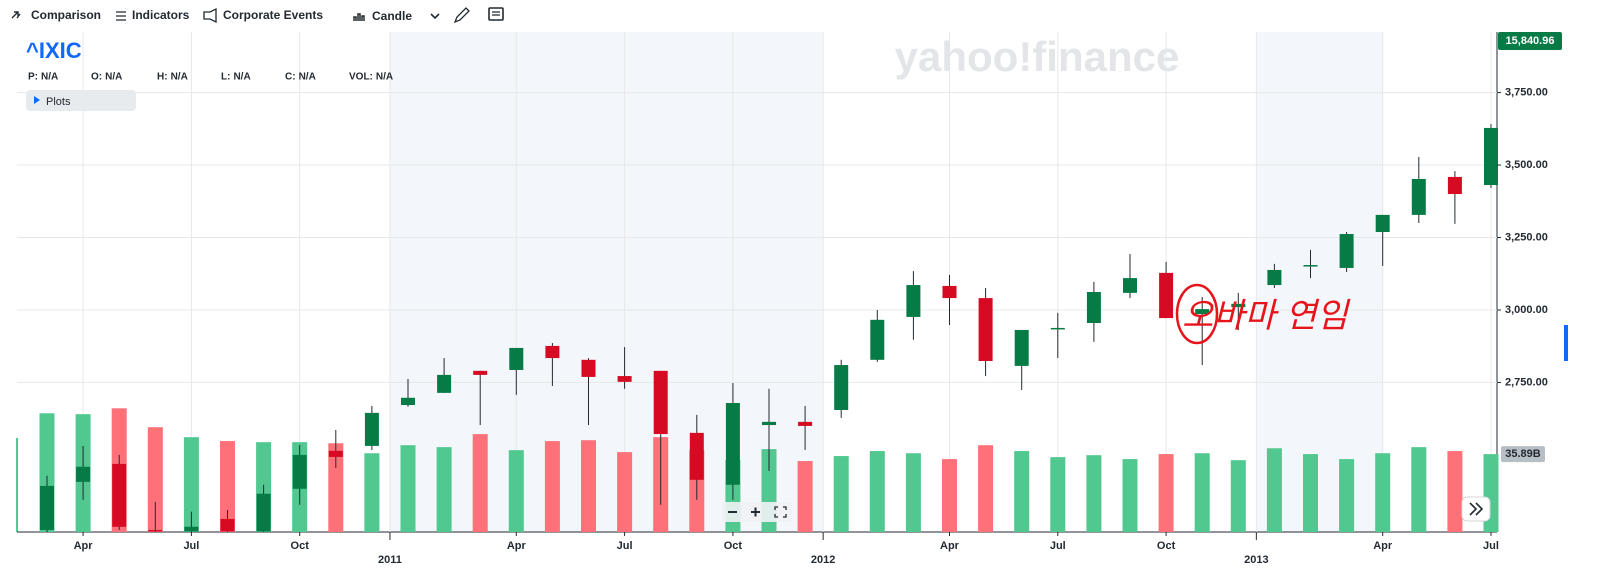  Describe the element at coordinates (1266, 316) in the screenshot. I see `annotation: 오바마 연임` at that location.